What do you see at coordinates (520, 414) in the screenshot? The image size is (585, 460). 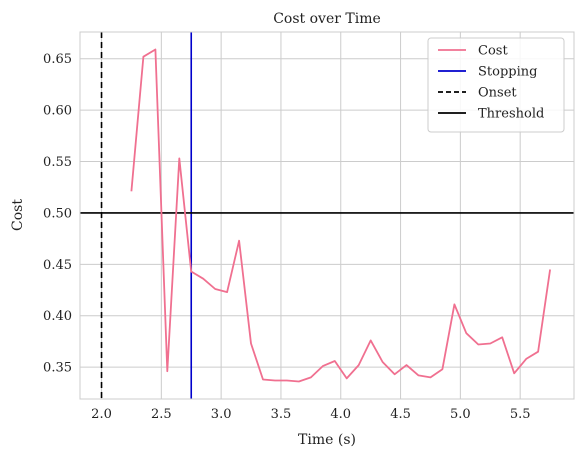 I see `x-tick-label: 5.5` at bounding box center [520, 414].